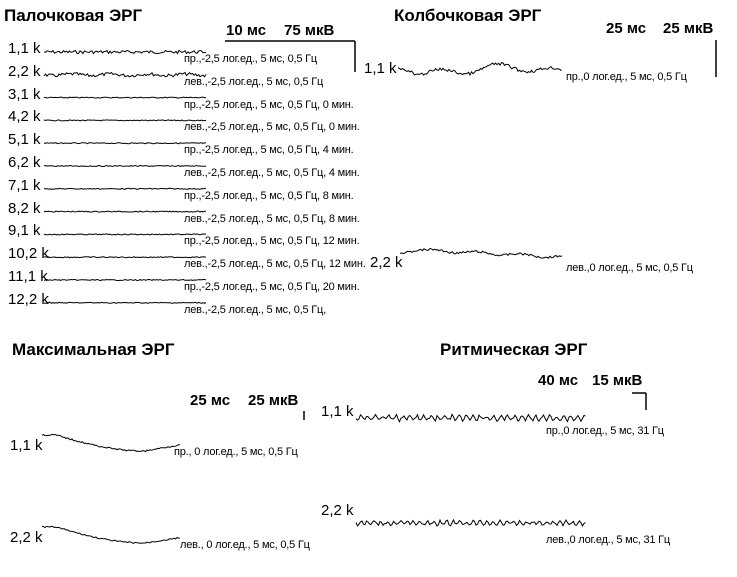 The width and height of the screenshot is (737, 577). What do you see at coordinates (273, 400) in the screenshot?
I see `max-scale-amplitude: 25 мкВ` at bounding box center [273, 400].